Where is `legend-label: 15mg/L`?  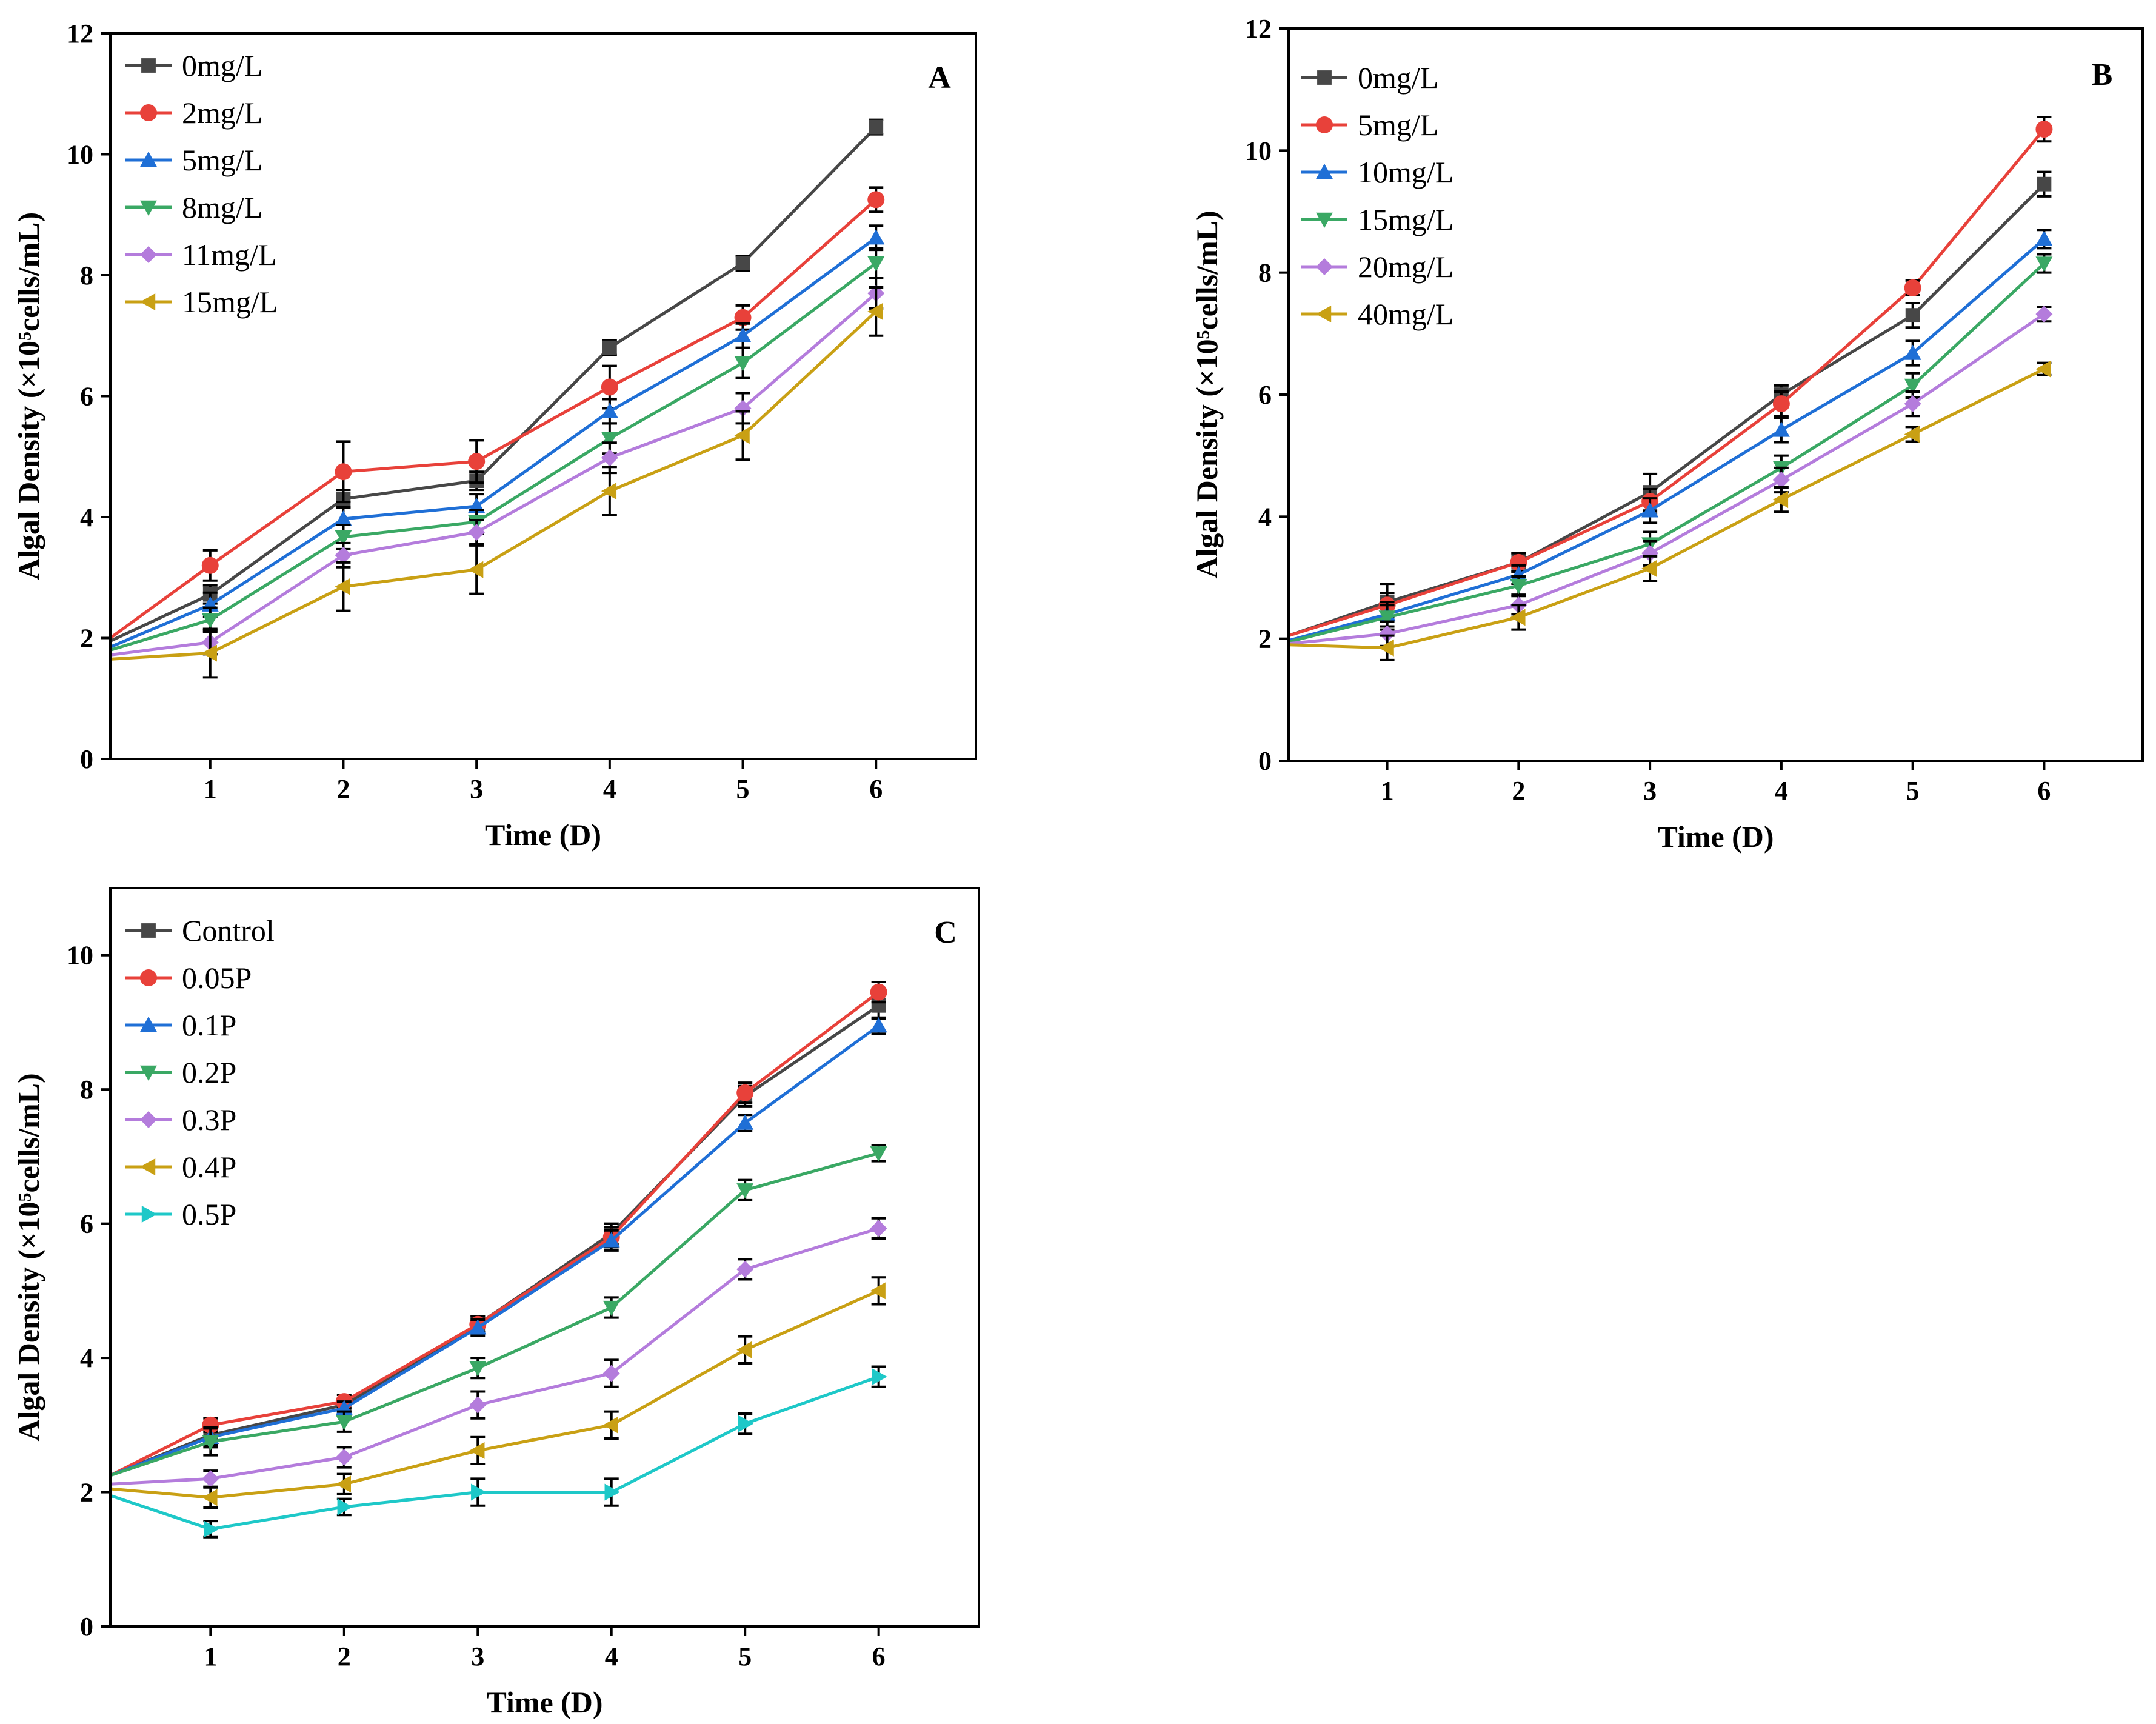
legend-label: 15mg/L is located at coordinates (230, 302).